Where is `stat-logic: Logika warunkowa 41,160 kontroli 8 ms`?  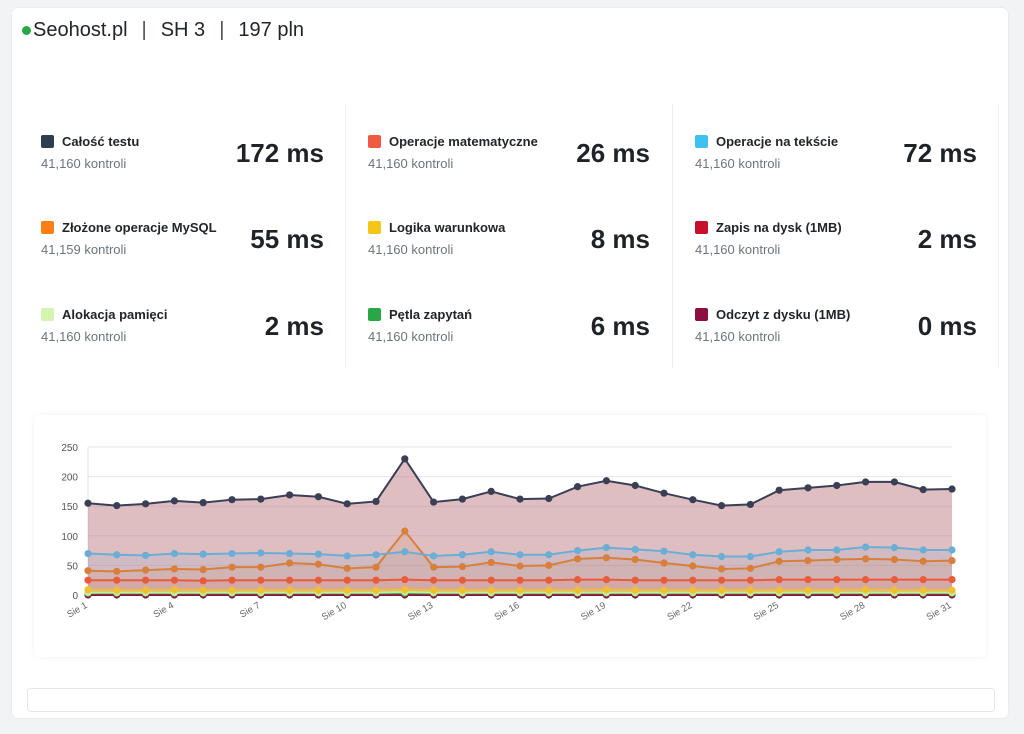 stat-logic: Logika warunkowa 41,160 kontroli 8 ms is located at coordinates (515, 233).